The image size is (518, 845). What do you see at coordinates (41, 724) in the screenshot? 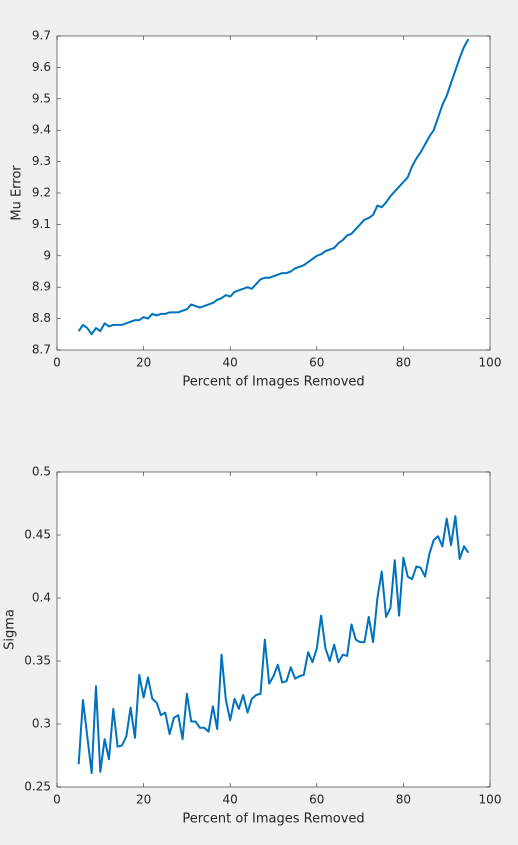
I see `y-tick-label: 0.3` at bounding box center [41, 724].